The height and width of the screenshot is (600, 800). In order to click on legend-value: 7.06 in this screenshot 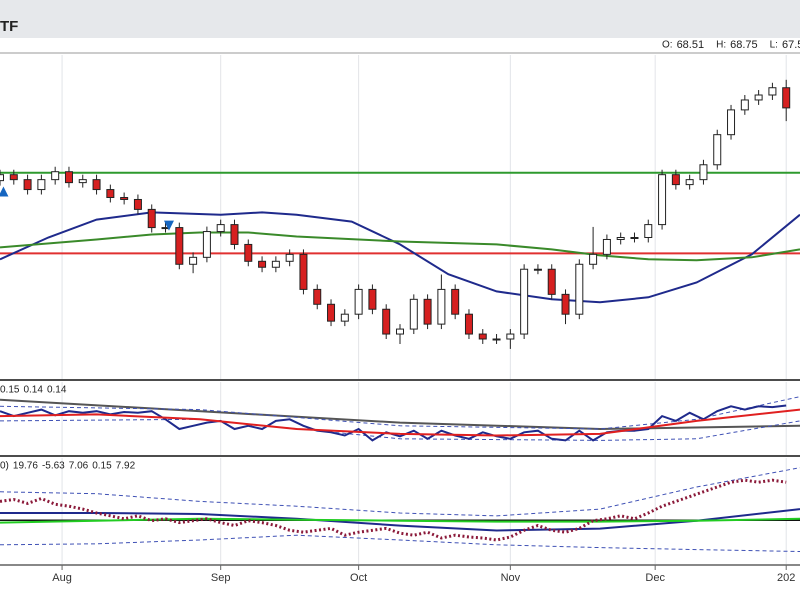, I will do `click(79, 466)`.